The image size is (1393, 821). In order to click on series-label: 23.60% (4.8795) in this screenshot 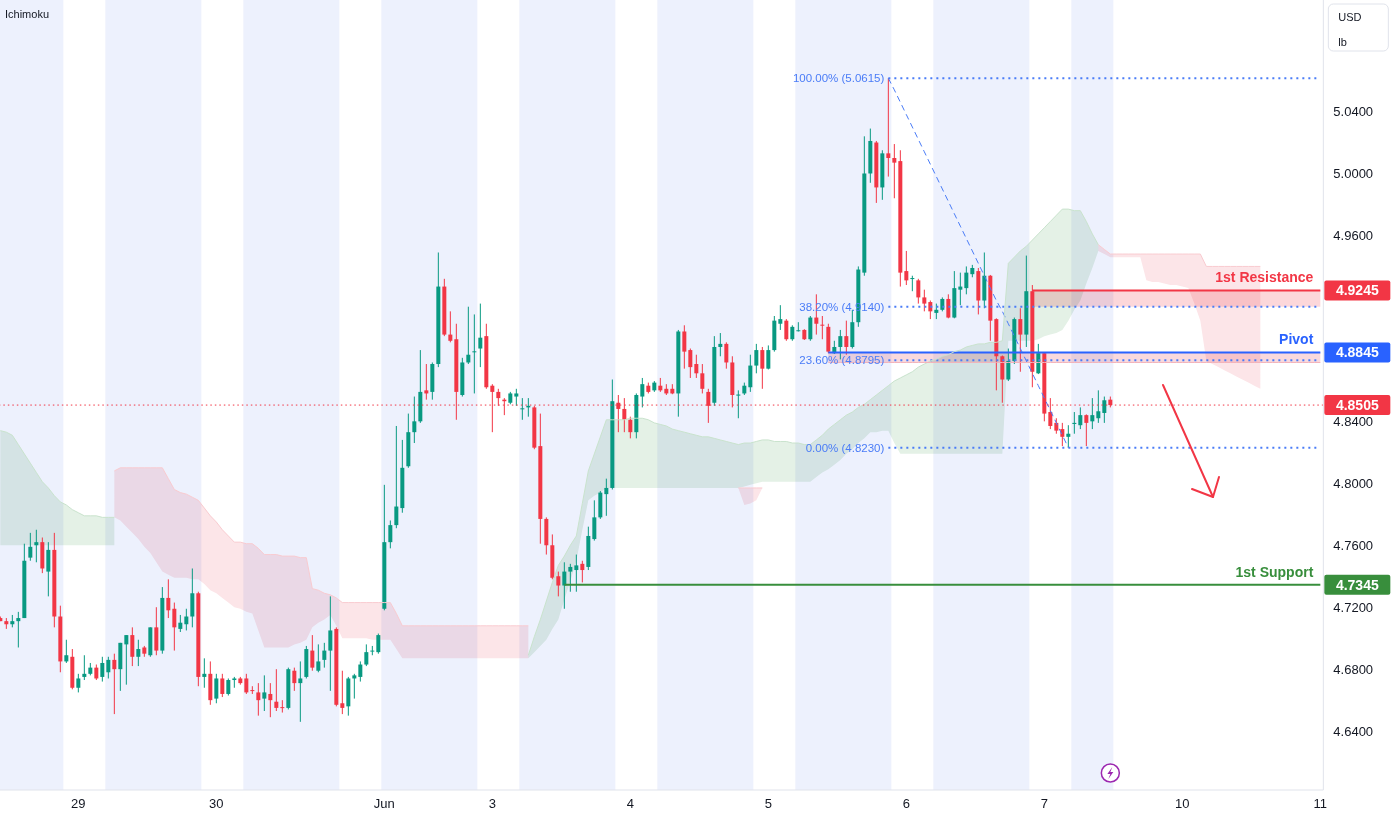, I will do `click(842, 360)`.